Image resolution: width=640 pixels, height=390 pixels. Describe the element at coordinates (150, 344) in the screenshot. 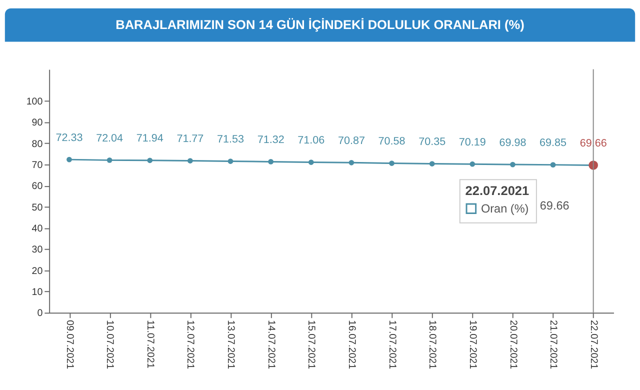

I see `x-tick-label: 11.07.2021` at that location.